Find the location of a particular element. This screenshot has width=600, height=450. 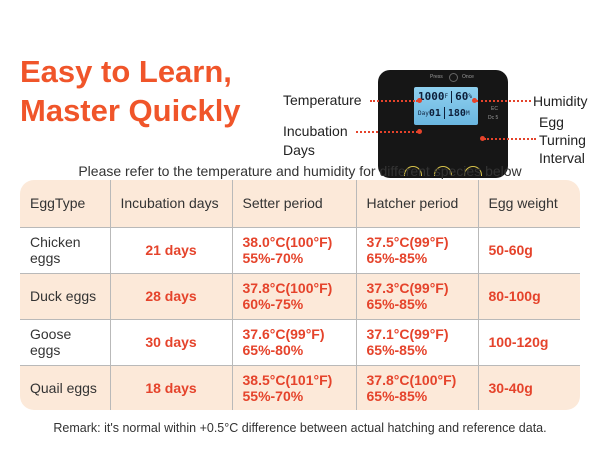

callout-temperature-dot is located at coordinates (419, 100).